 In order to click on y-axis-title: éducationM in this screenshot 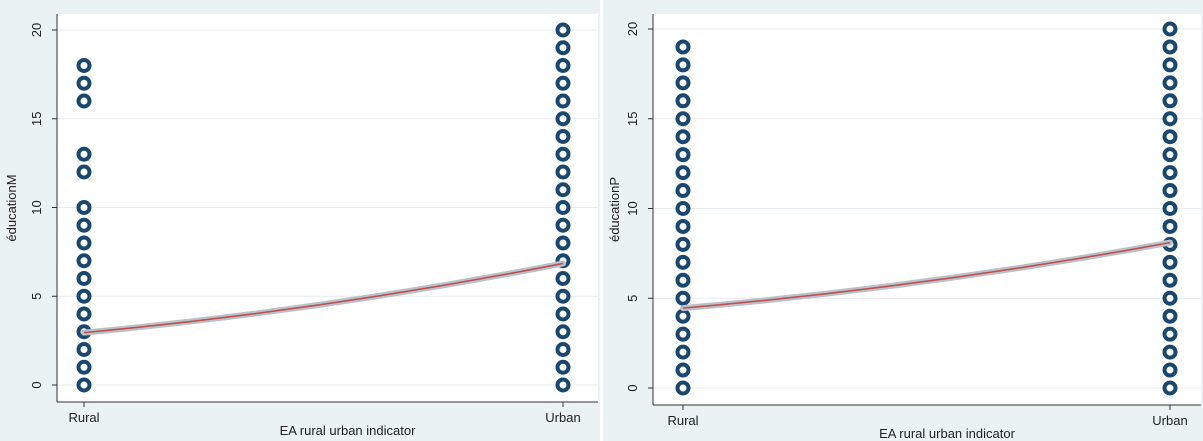, I will do `click(11, 207)`.